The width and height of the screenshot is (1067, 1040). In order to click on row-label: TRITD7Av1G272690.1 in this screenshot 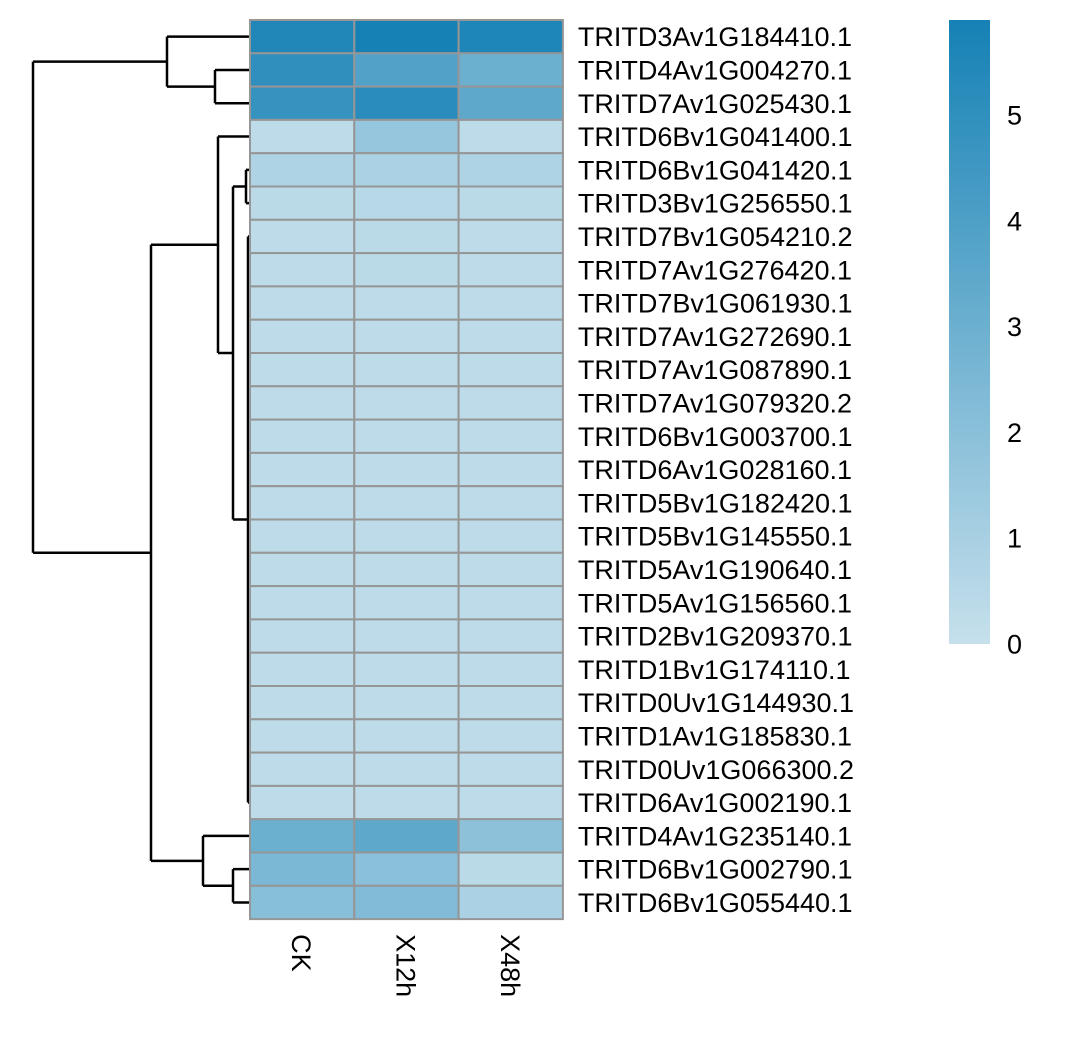, I will do `click(715, 337)`.